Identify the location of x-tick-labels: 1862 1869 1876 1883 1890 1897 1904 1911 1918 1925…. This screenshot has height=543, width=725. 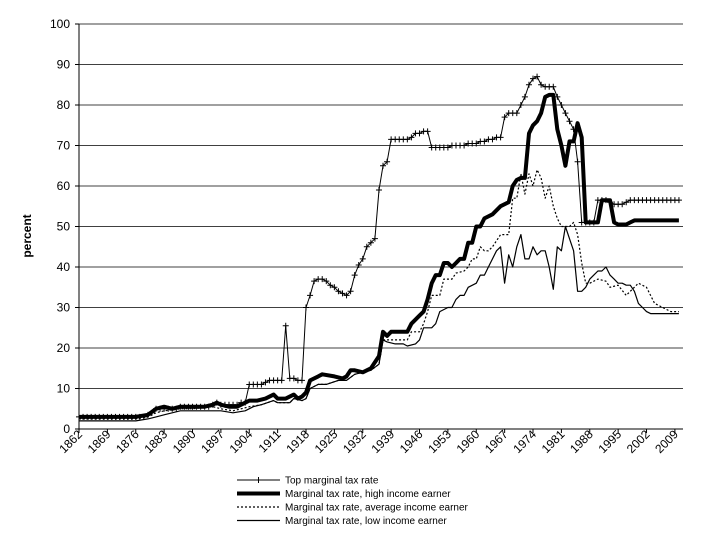
(368, 441).